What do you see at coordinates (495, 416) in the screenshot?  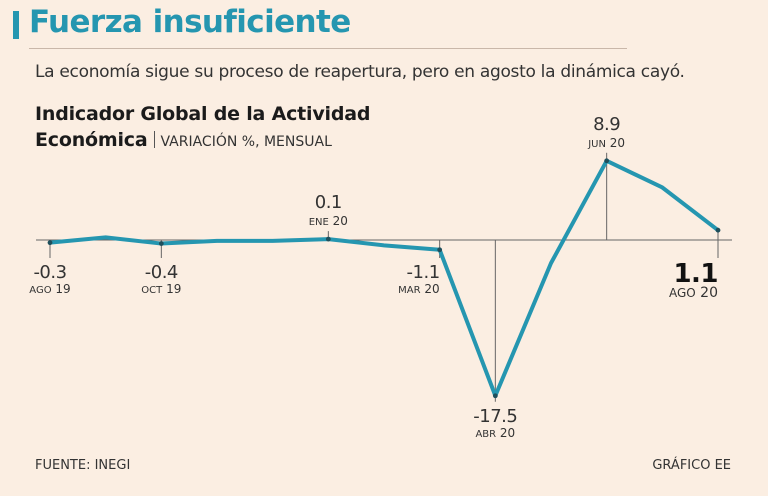 I see `data-label-value: -17.5` at bounding box center [495, 416].